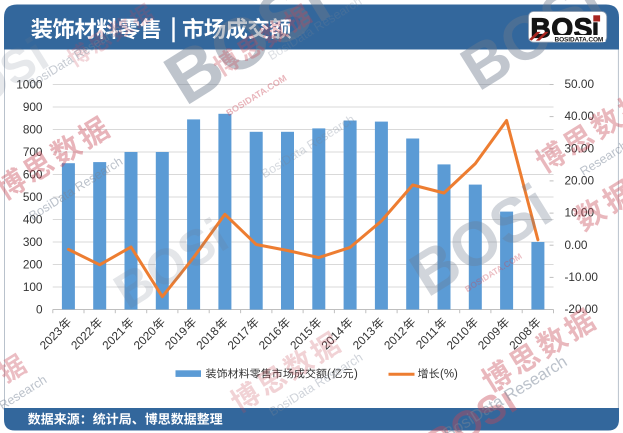 This screenshot has width=623, height=433. Describe the element at coordinates (580, 181) in the screenshot. I see `svg-text: 20.00` at that location.